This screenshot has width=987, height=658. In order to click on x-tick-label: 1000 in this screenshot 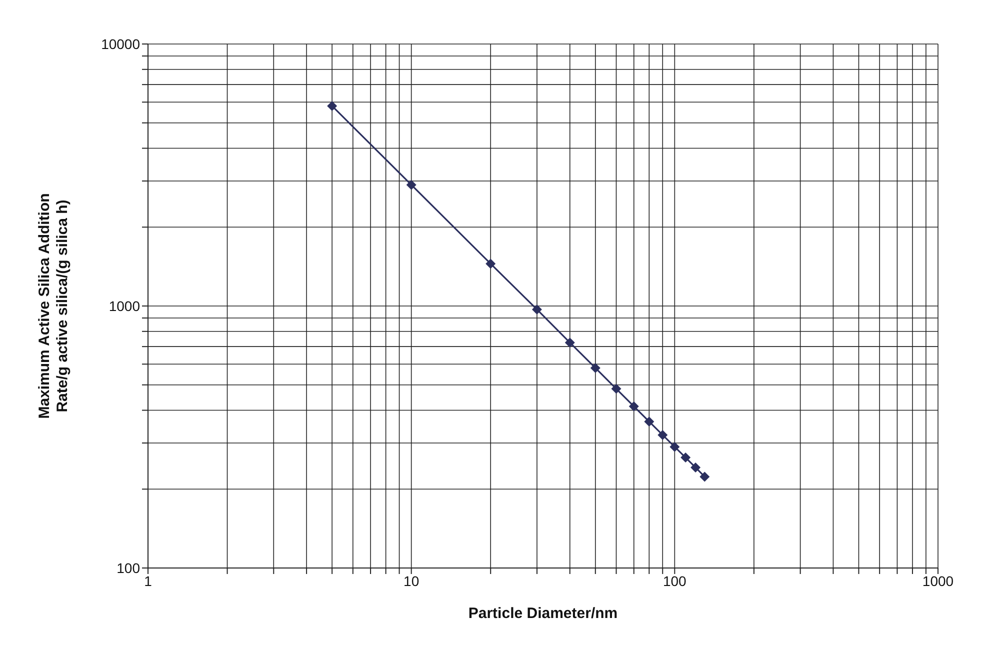, I will do `click(938, 580)`.